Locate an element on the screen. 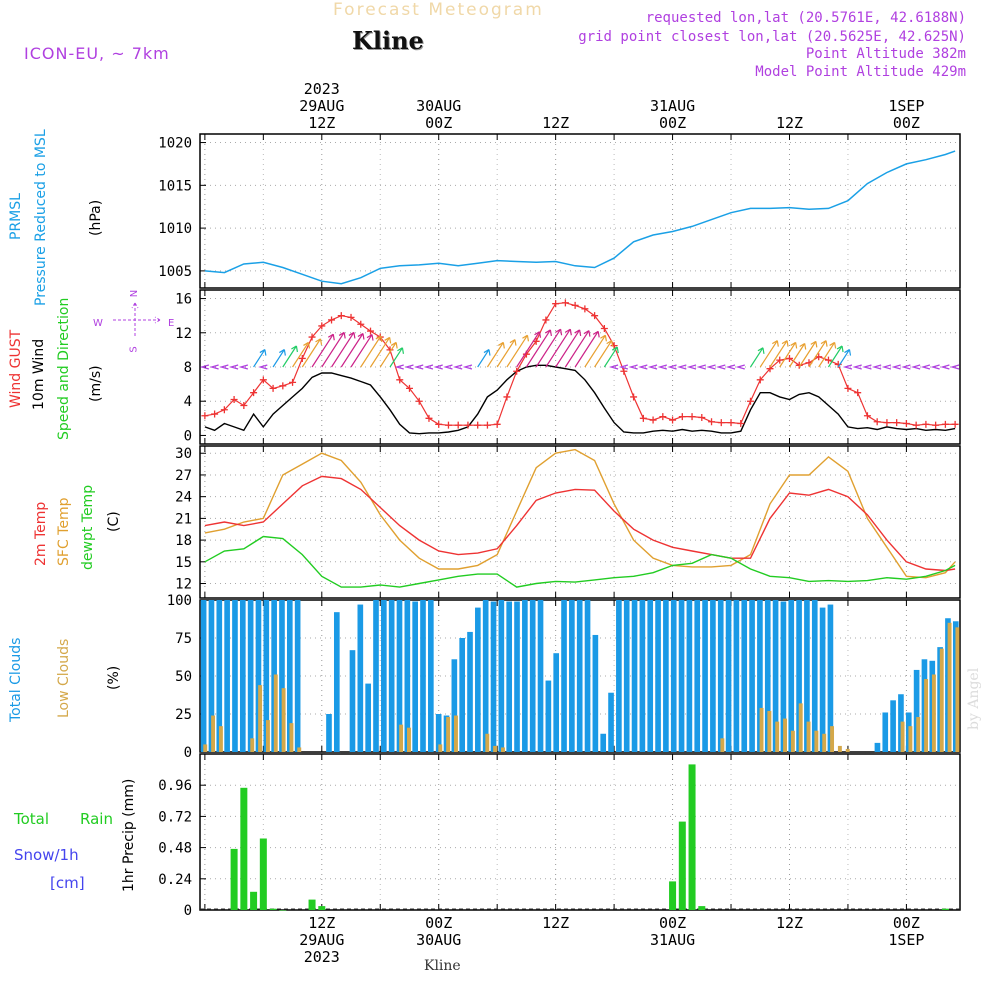  y-tick-label: 0 is located at coordinates (188, 911).